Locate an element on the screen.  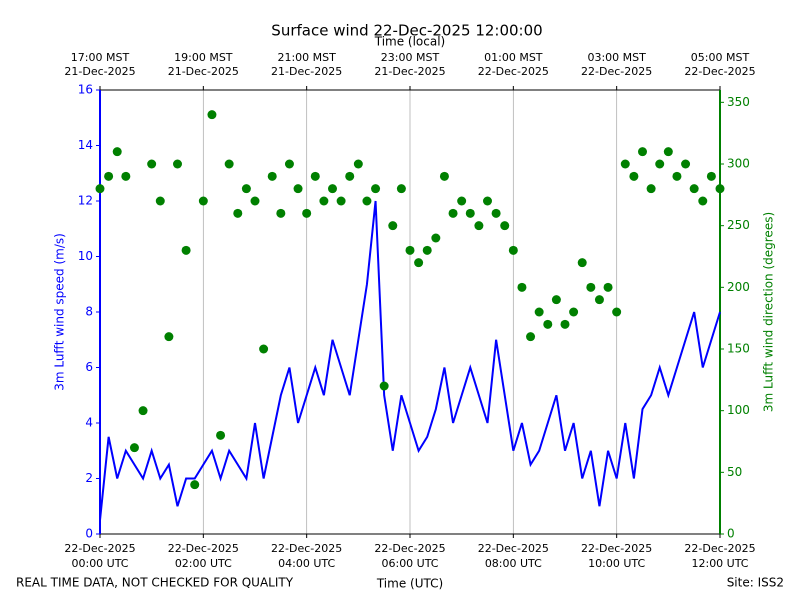
y-tick-label: 2 is located at coordinates (89, 478).